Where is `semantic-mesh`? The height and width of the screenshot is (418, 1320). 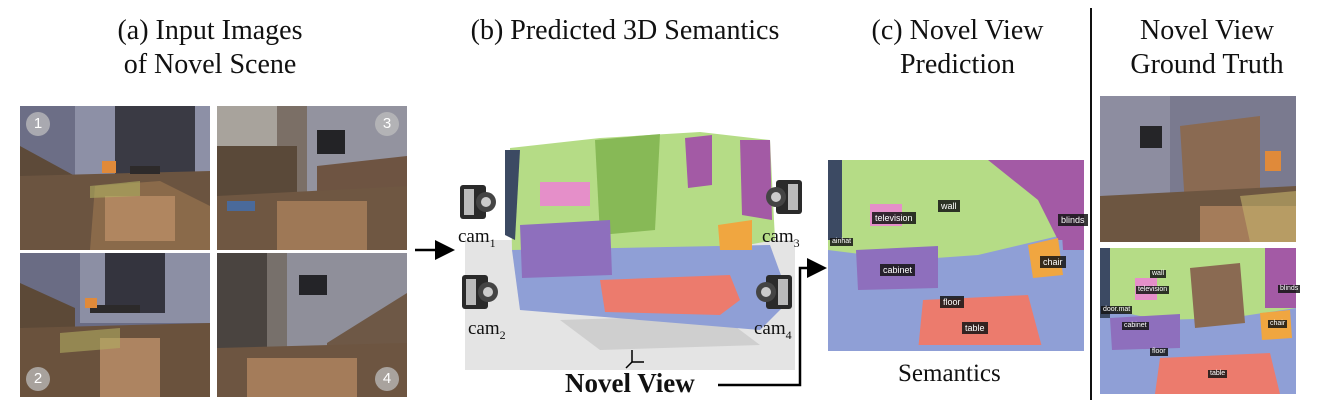 semantic-mesh is located at coordinates (647, 231).